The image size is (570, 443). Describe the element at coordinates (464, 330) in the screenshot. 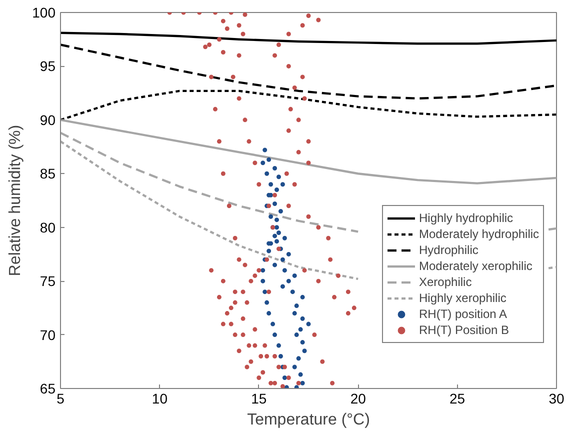

I see `legend-label: RH(T) Position B` at that location.